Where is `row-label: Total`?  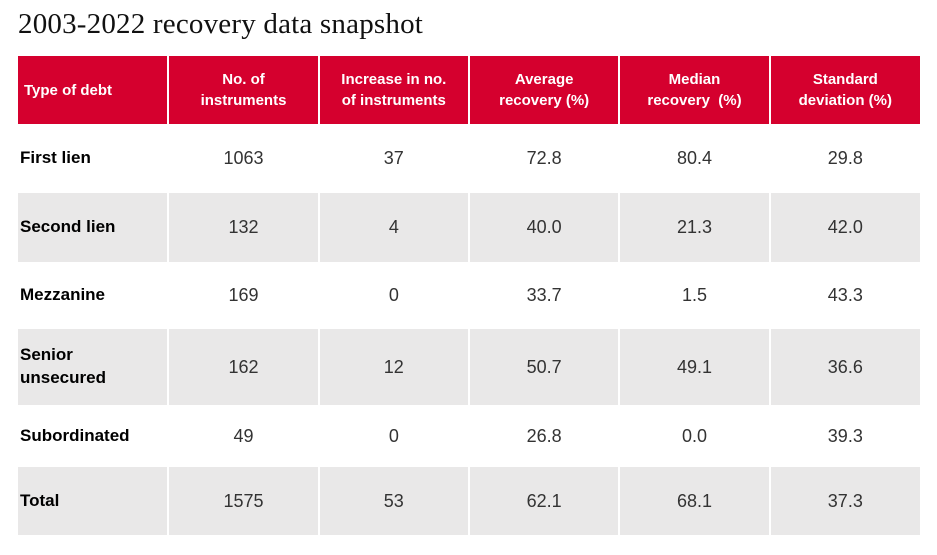 row-label: Total is located at coordinates (40, 500).